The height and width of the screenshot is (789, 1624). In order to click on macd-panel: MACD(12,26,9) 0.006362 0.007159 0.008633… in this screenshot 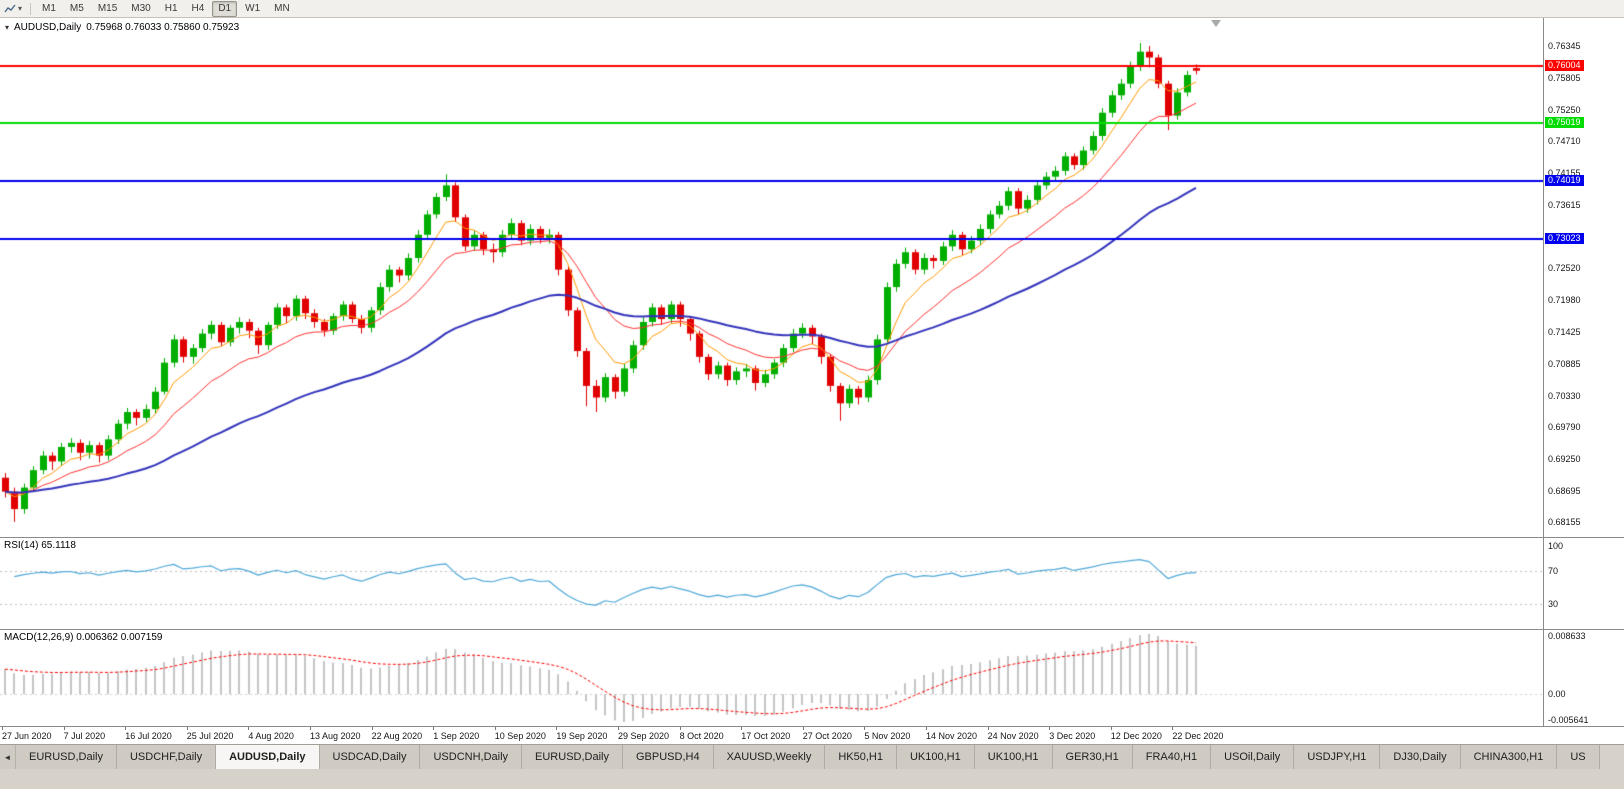, I will do `click(812, 677)`.